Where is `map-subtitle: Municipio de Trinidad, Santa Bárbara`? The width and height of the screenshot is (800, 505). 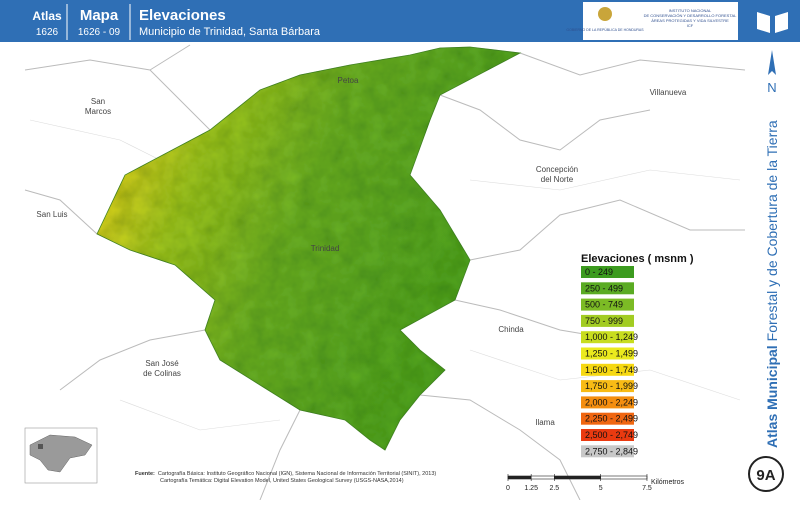
map-subtitle: Municipio de Trinidad, Santa Bárbara is located at coordinates (230, 32).